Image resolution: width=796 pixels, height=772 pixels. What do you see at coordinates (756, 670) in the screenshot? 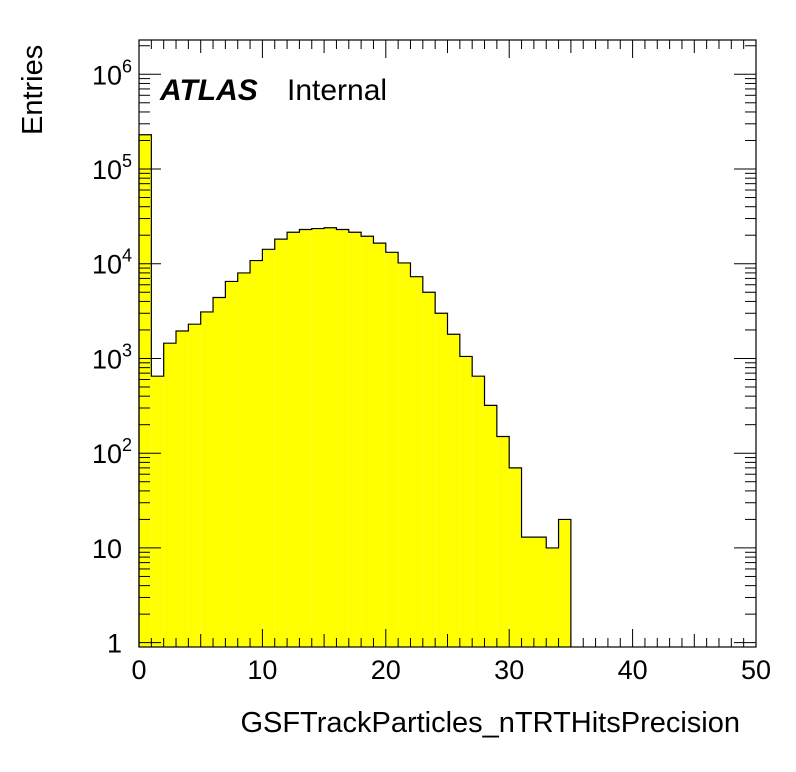
I see `x-tick-label: 50` at bounding box center [756, 670].